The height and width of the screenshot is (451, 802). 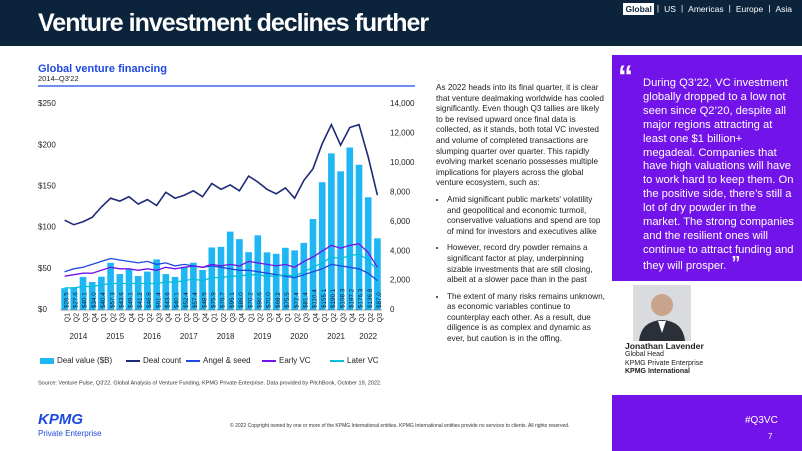 I want to click on y-tick-label: $250, so click(x=47, y=103).